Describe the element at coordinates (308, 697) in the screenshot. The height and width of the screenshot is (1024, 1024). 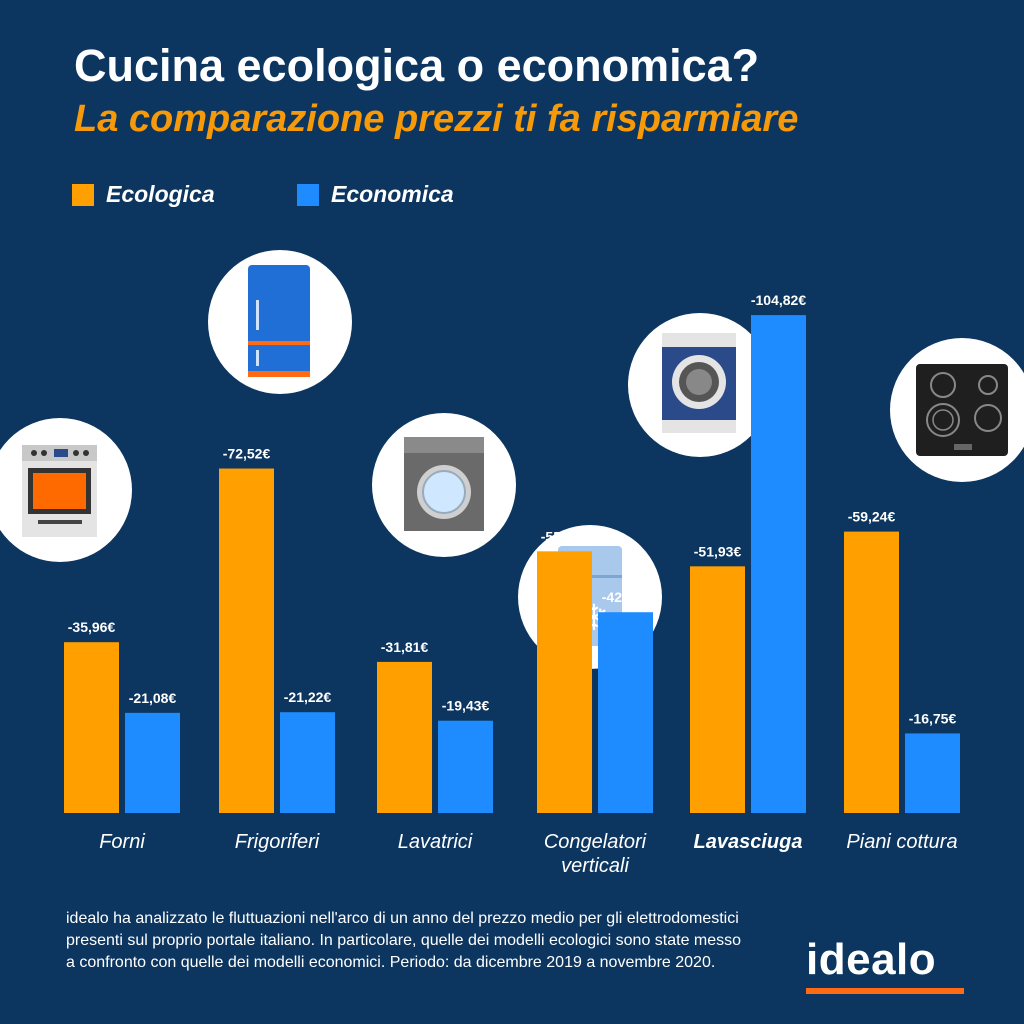
I see `data-label-economica-1: -21,22€` at that location.